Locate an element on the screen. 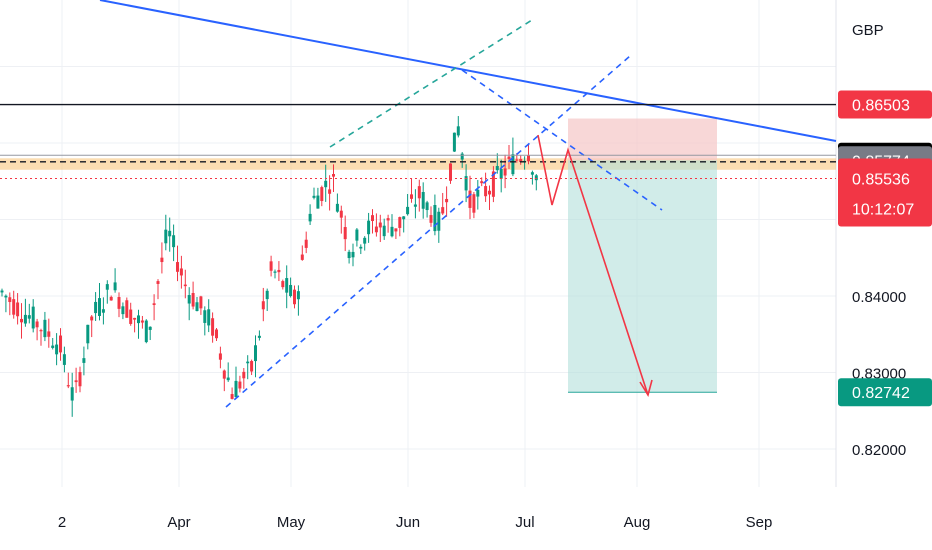 The height and width of the screenshot is (550, 932). x-tick-label: Apr is located at coordinates (178, 522).